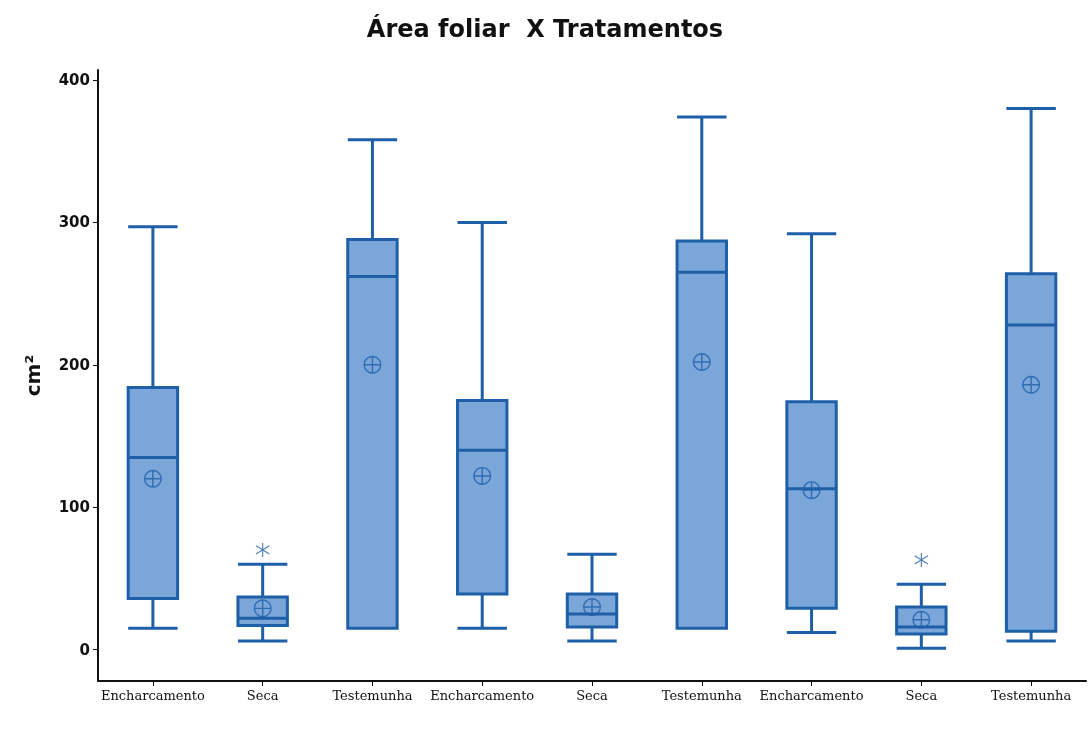 The height and width of the screenshot is (731, 1090). What do you see at coordinates (74, 507) in the screenshot?
I see `y-tick-label: 100` at bounding box center [74, 507].